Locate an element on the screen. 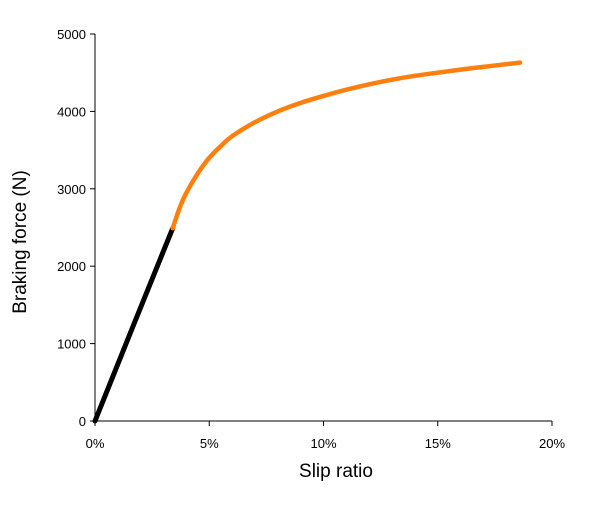 This screenshot has width=590, height=508. x-tick-label: 10% is located at coordinates (323, 443).